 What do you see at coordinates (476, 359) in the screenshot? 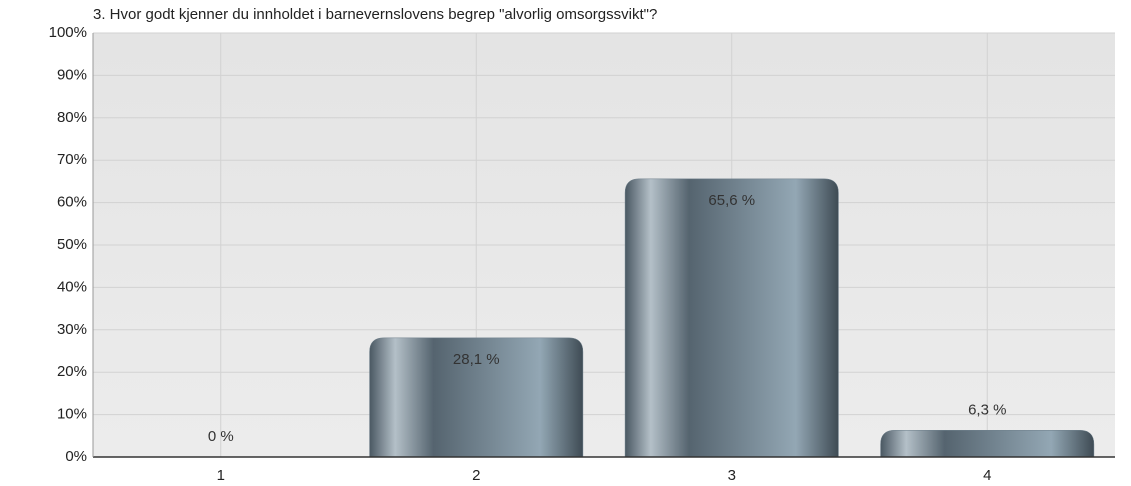
I see `value-label: 28,1 %` at bounding box center [476, 359].